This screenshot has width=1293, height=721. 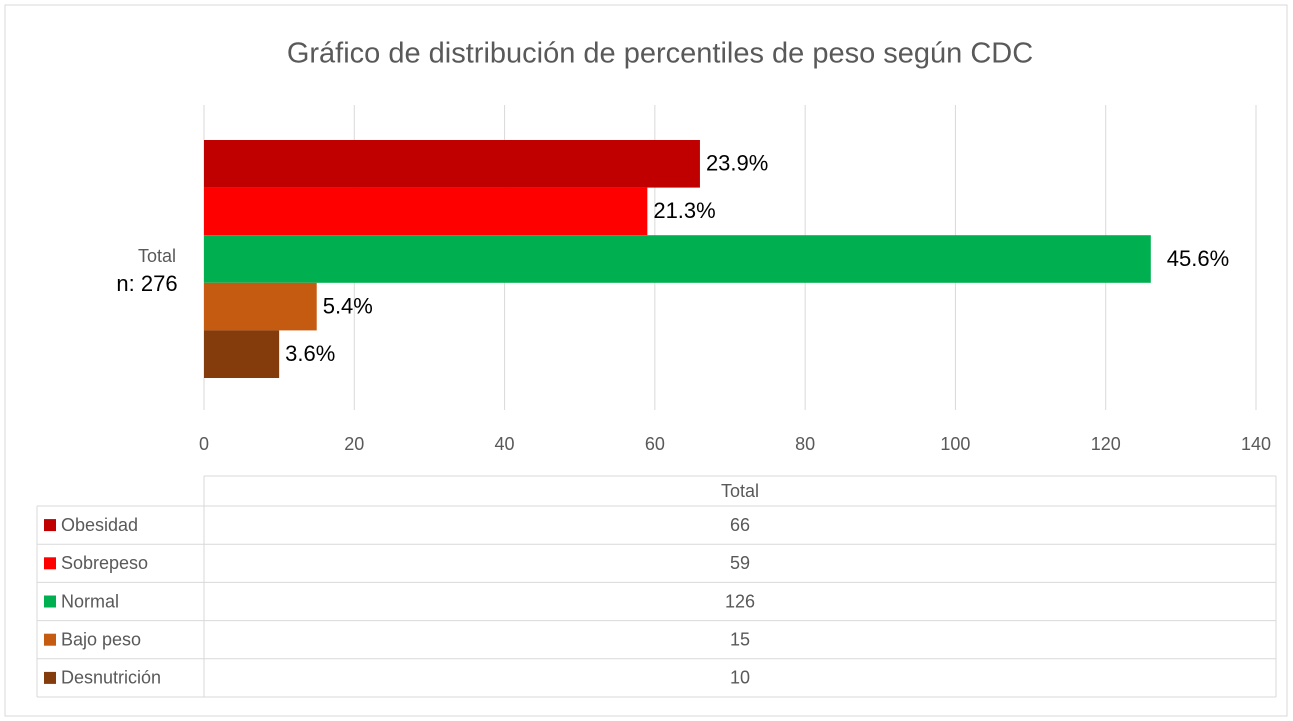 What do you see at coordinates (204, 444) in the screenshot?
I see `x-tick-label: 0` at bounding box center [204, 444].